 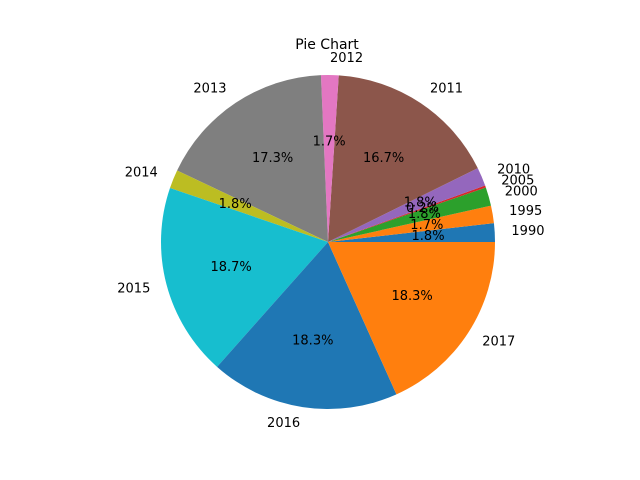 What do you see at coordinates (283, 423) in the screenshot?
I see `slice-label-2016: 2016` at bounding box center [283, 423].